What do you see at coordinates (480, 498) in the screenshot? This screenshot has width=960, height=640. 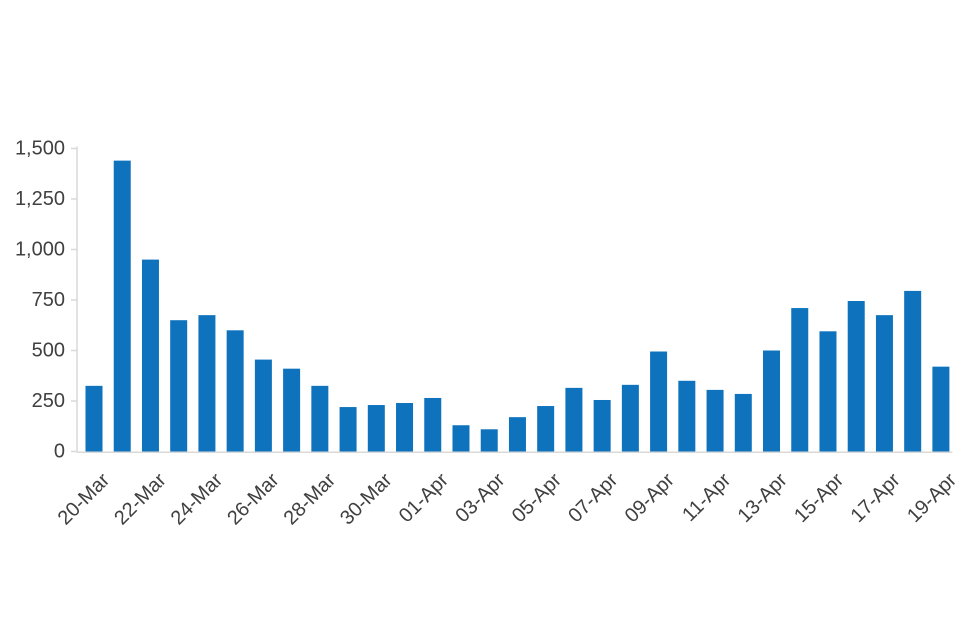 I see `x-axis-tick-label: 03-Apr` at bounding box center [480, 498].